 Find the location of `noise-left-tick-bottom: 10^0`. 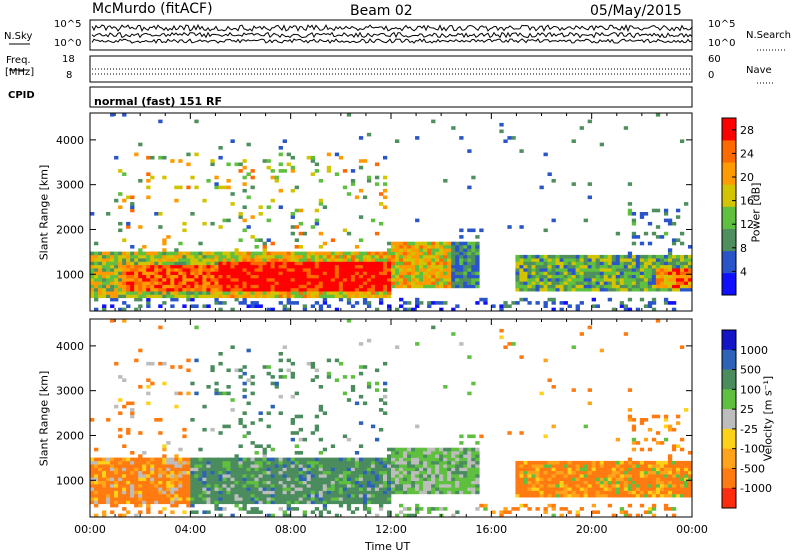

noise-left-tick-bottom: 10^0 is located at coordinates (68, 43).